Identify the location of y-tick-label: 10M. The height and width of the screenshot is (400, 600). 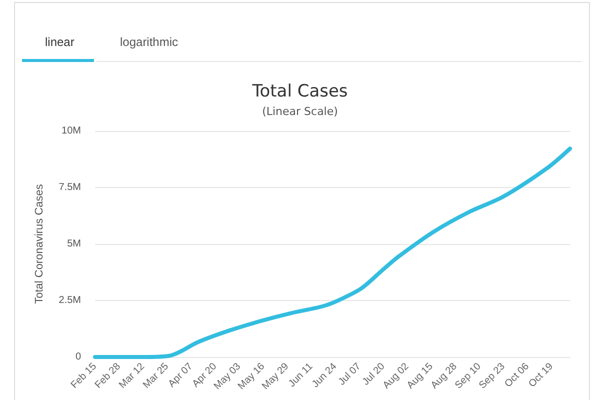
(71, 131).